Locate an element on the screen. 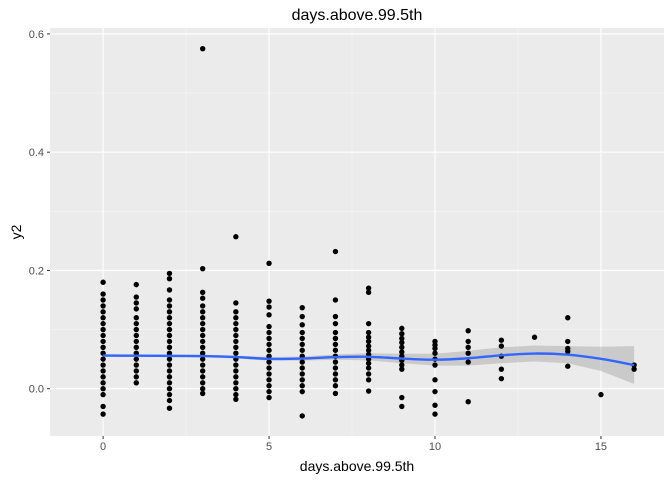 This screenshot has height=480, width=672. x-tick-label: 0 is located at coordinates (103, 447).